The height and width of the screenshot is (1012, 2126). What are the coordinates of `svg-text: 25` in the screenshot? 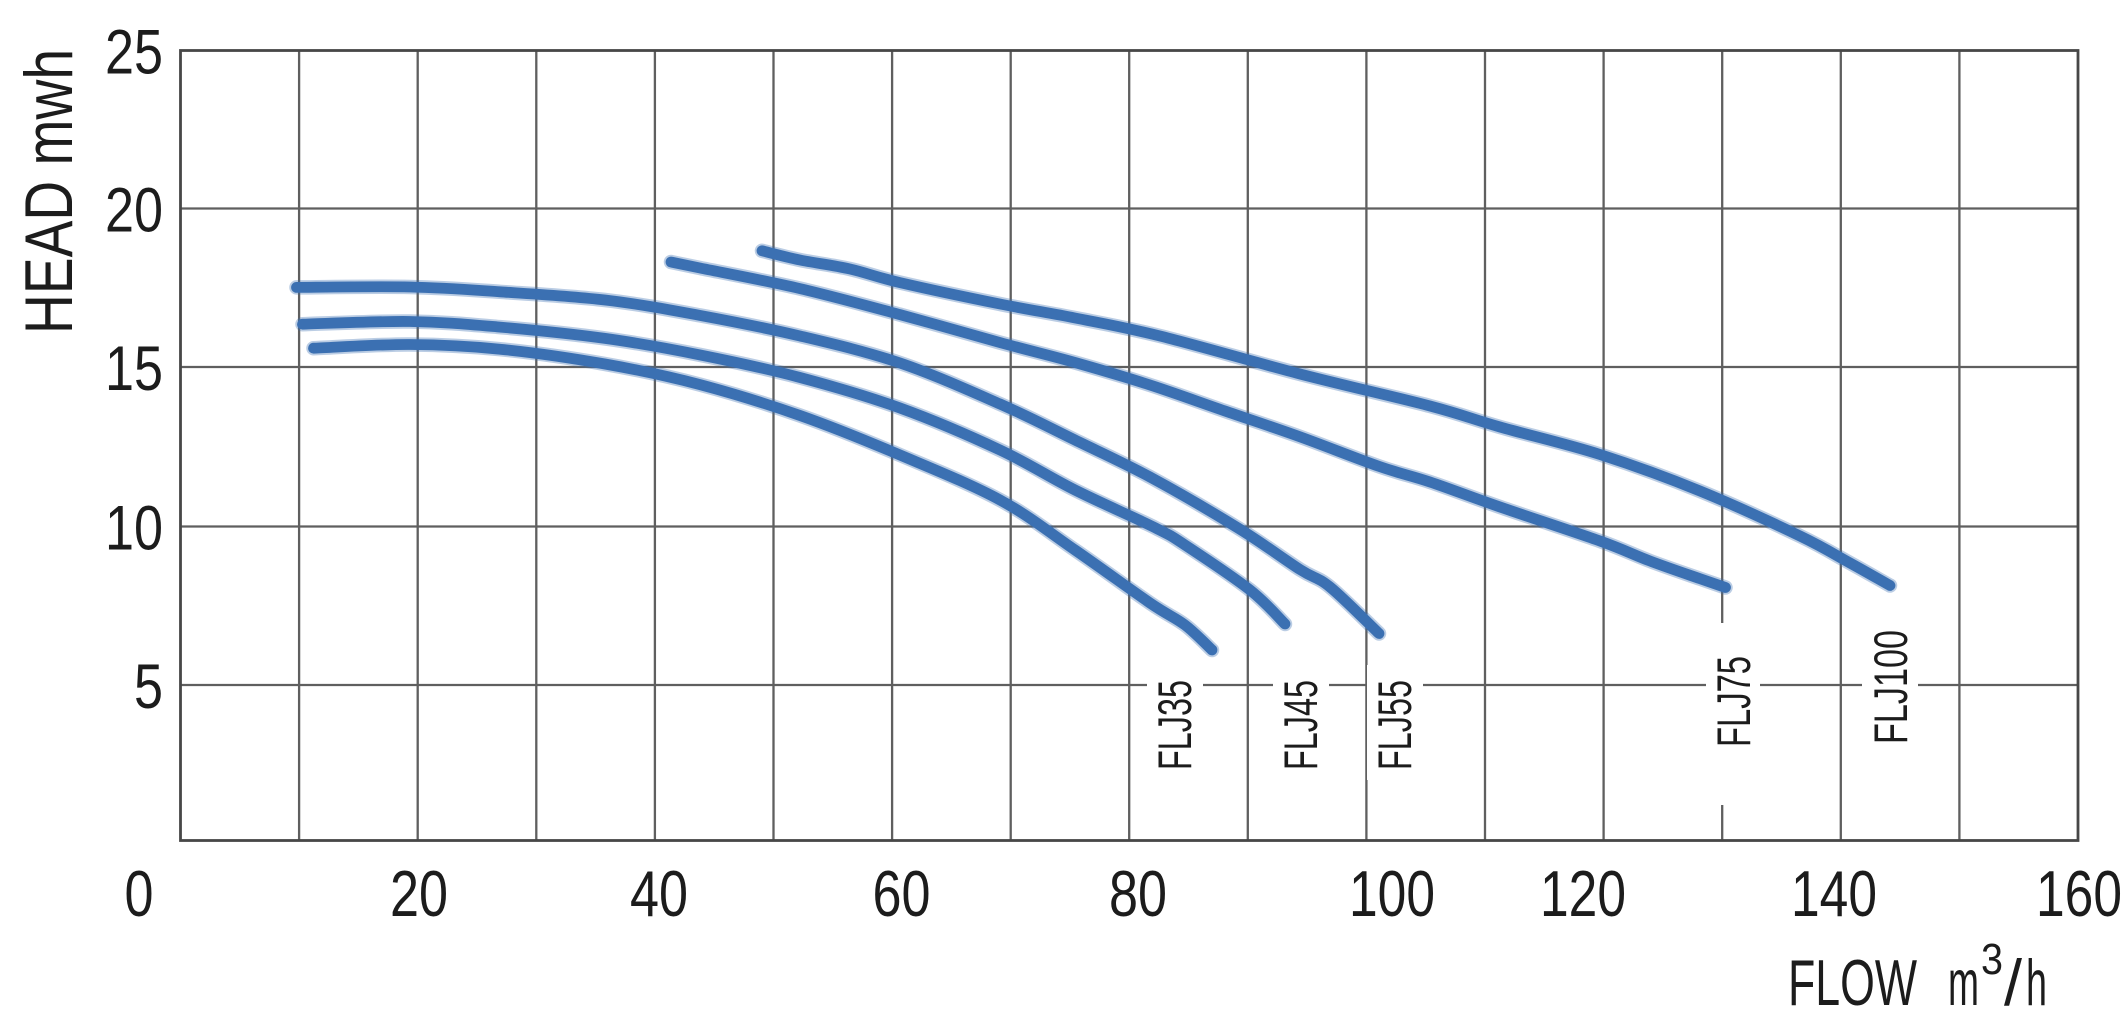 It's located at (134, 53).